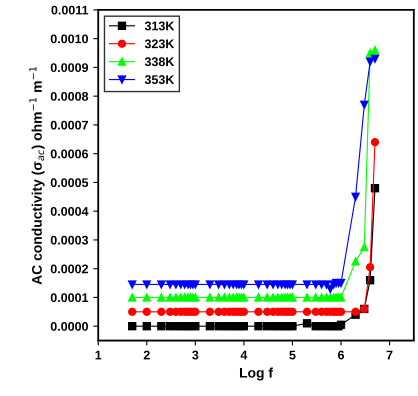  Describe the element at coordinates (159, 61) in the screenshot. I see `legend-label: 338K` at that location.